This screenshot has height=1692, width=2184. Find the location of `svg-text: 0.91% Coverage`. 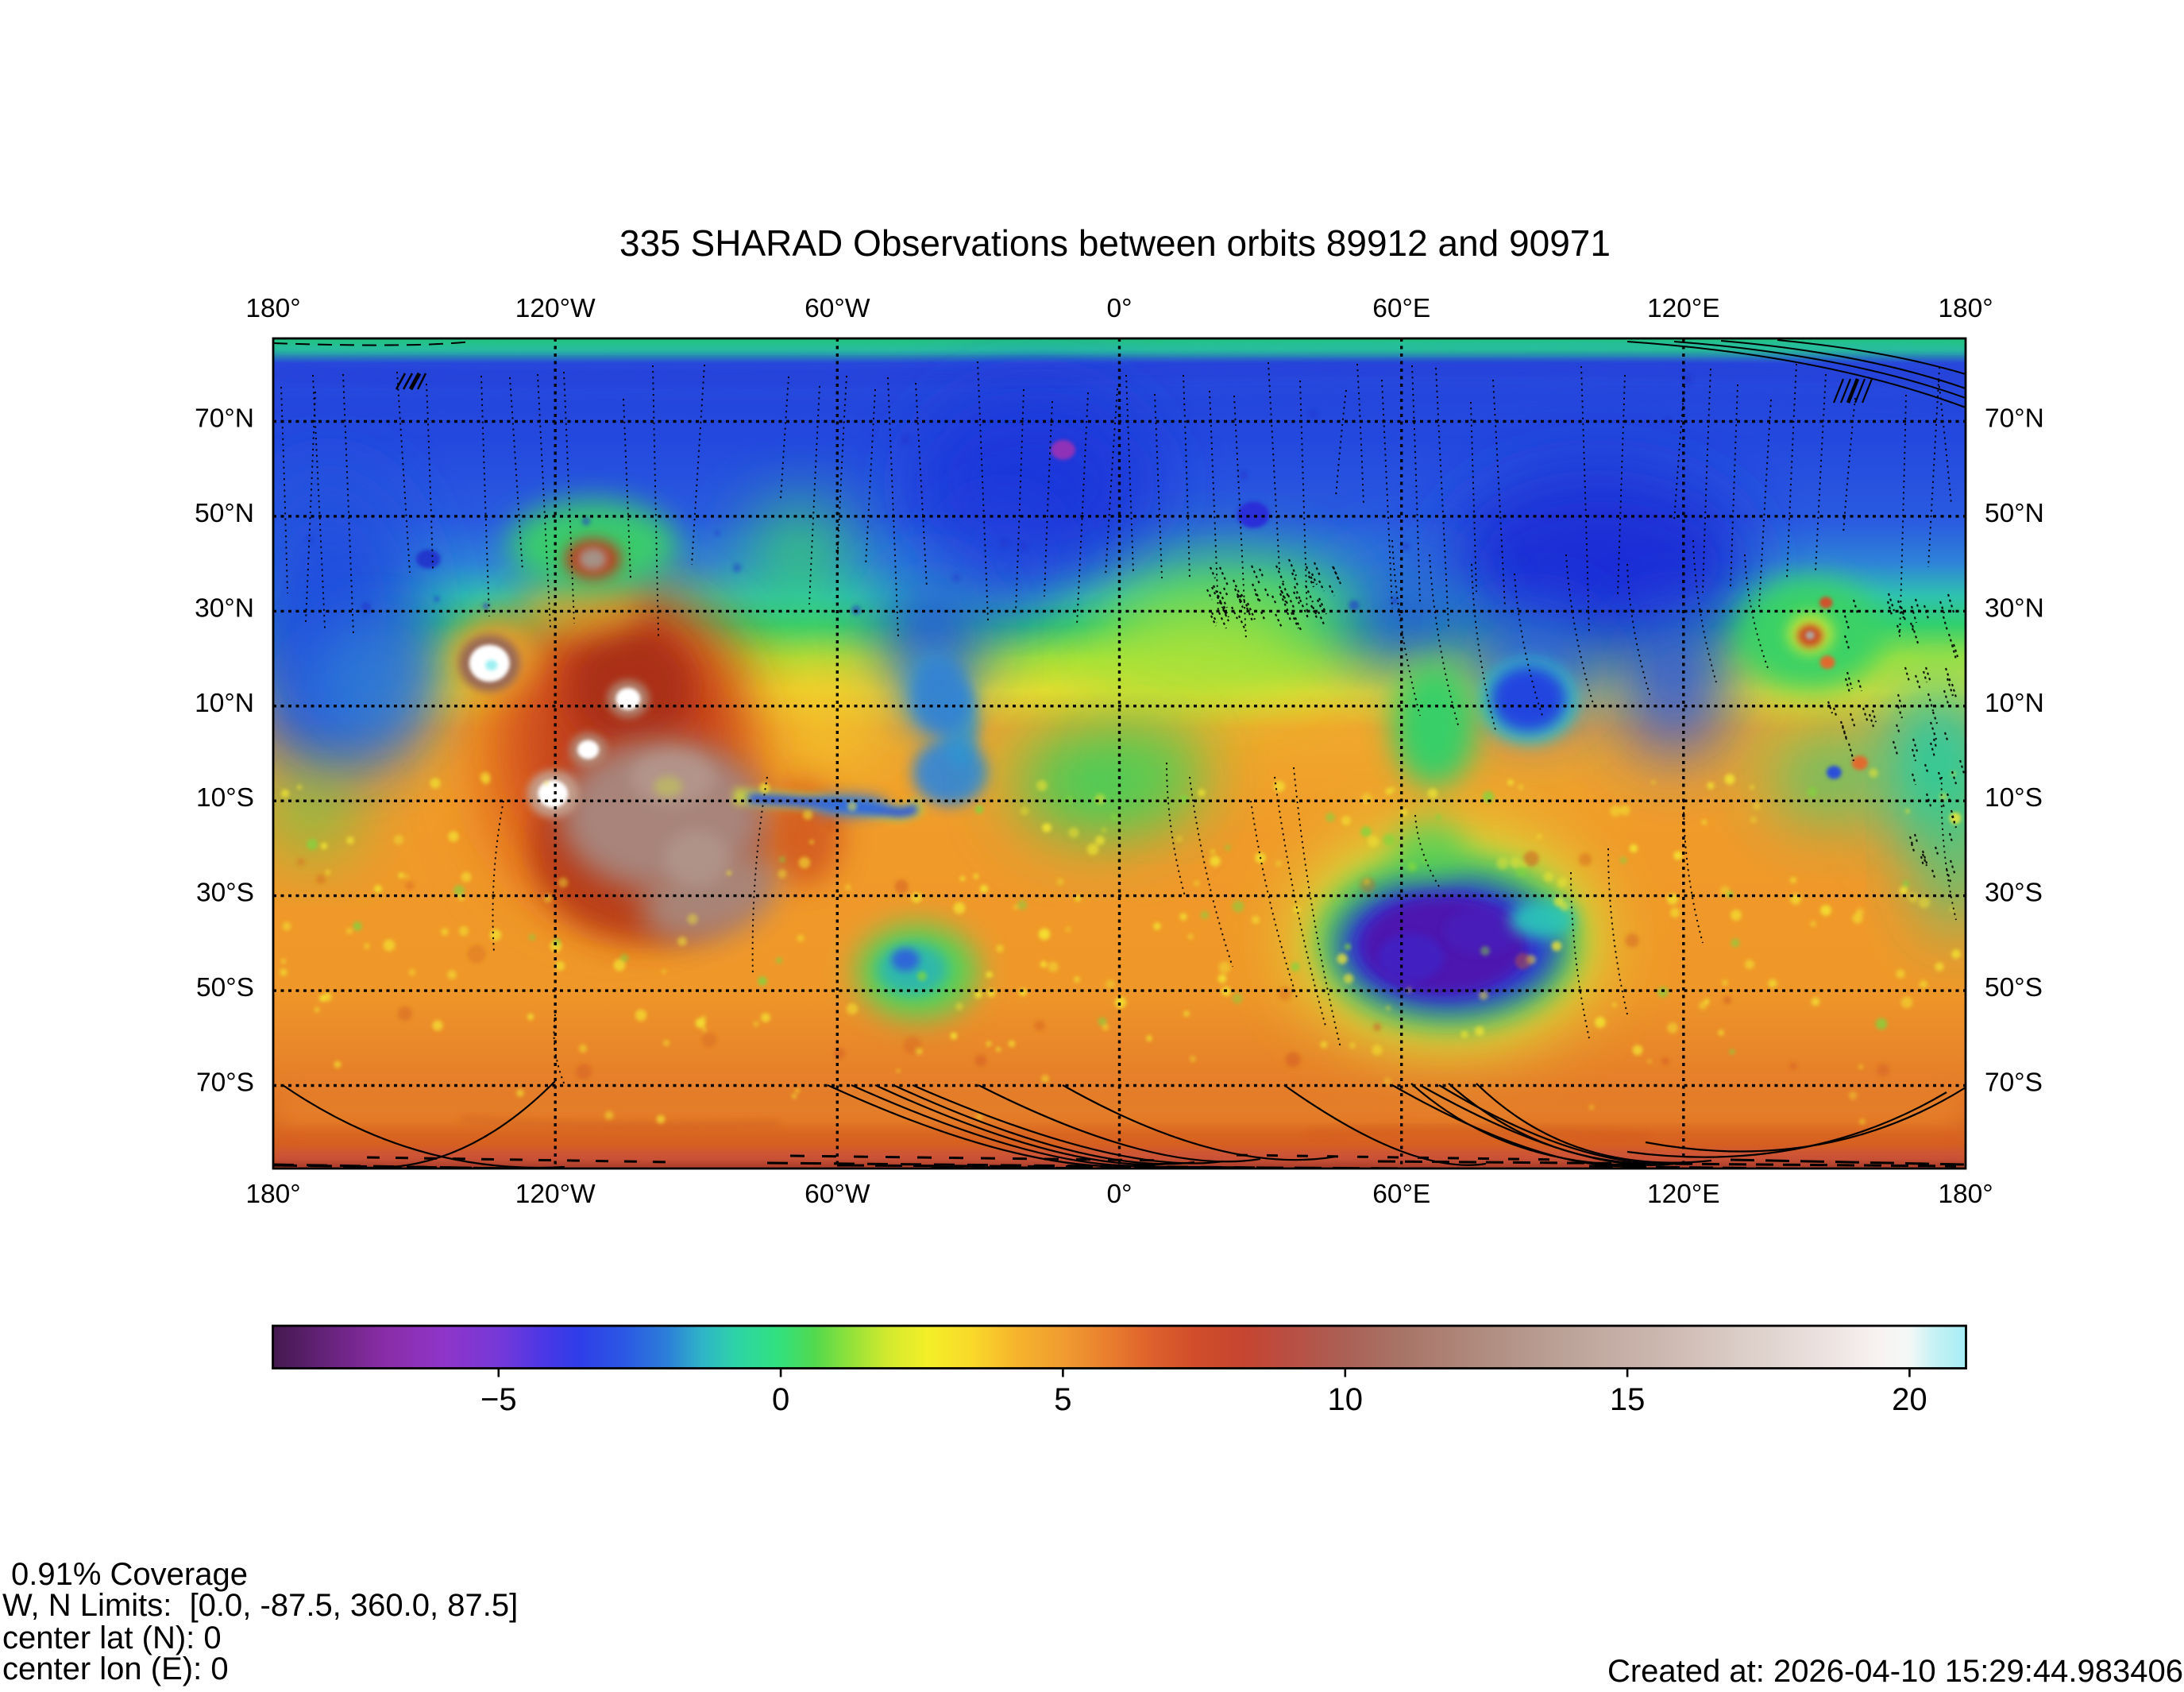

svg-text: 0.91% Coverage is located at coordinates (129, 1575).